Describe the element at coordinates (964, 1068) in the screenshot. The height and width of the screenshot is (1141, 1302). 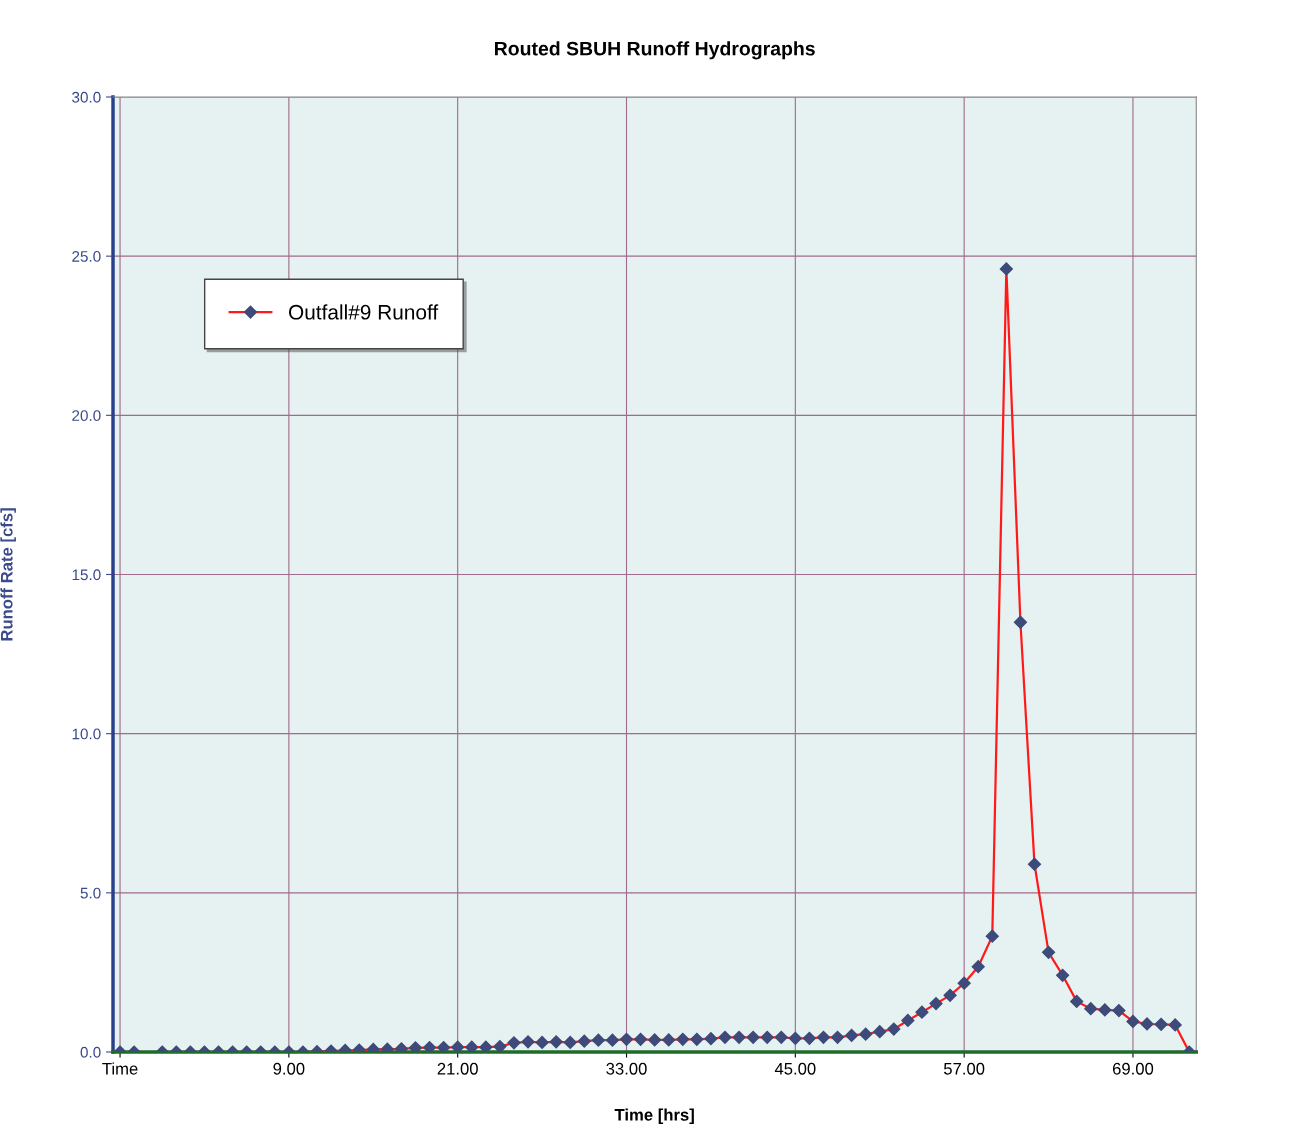
I see `x-tick-label: 57.00` at that location.